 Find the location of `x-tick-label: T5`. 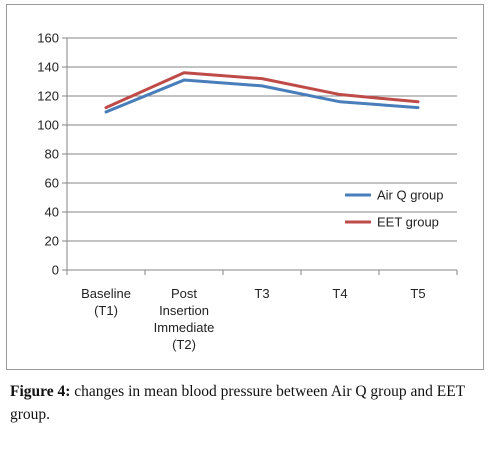

x-tick-label: T5 is located at coordinates (417, 293).